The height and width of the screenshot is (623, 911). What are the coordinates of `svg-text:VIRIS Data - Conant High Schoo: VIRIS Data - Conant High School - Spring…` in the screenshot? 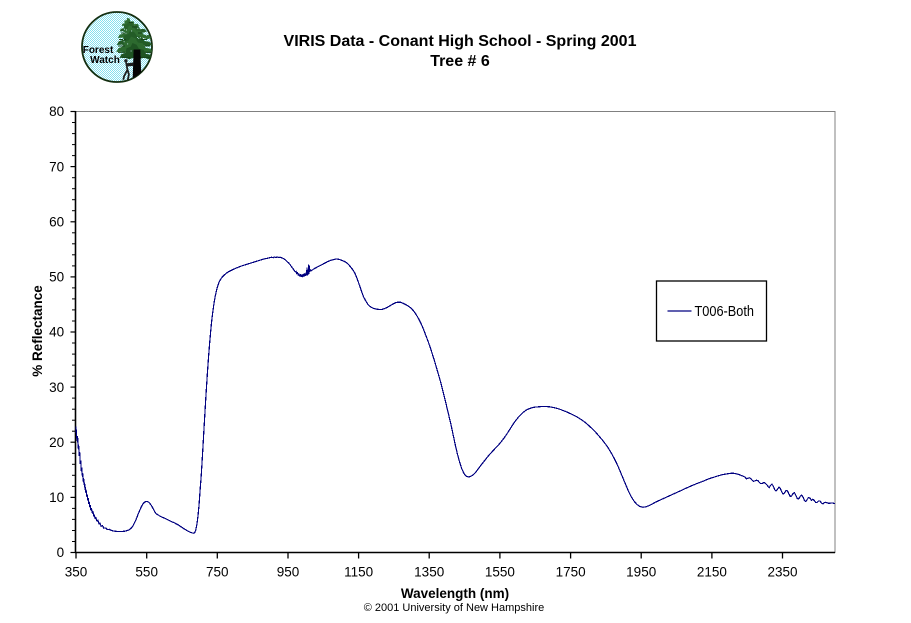 It's located at (460, 41).